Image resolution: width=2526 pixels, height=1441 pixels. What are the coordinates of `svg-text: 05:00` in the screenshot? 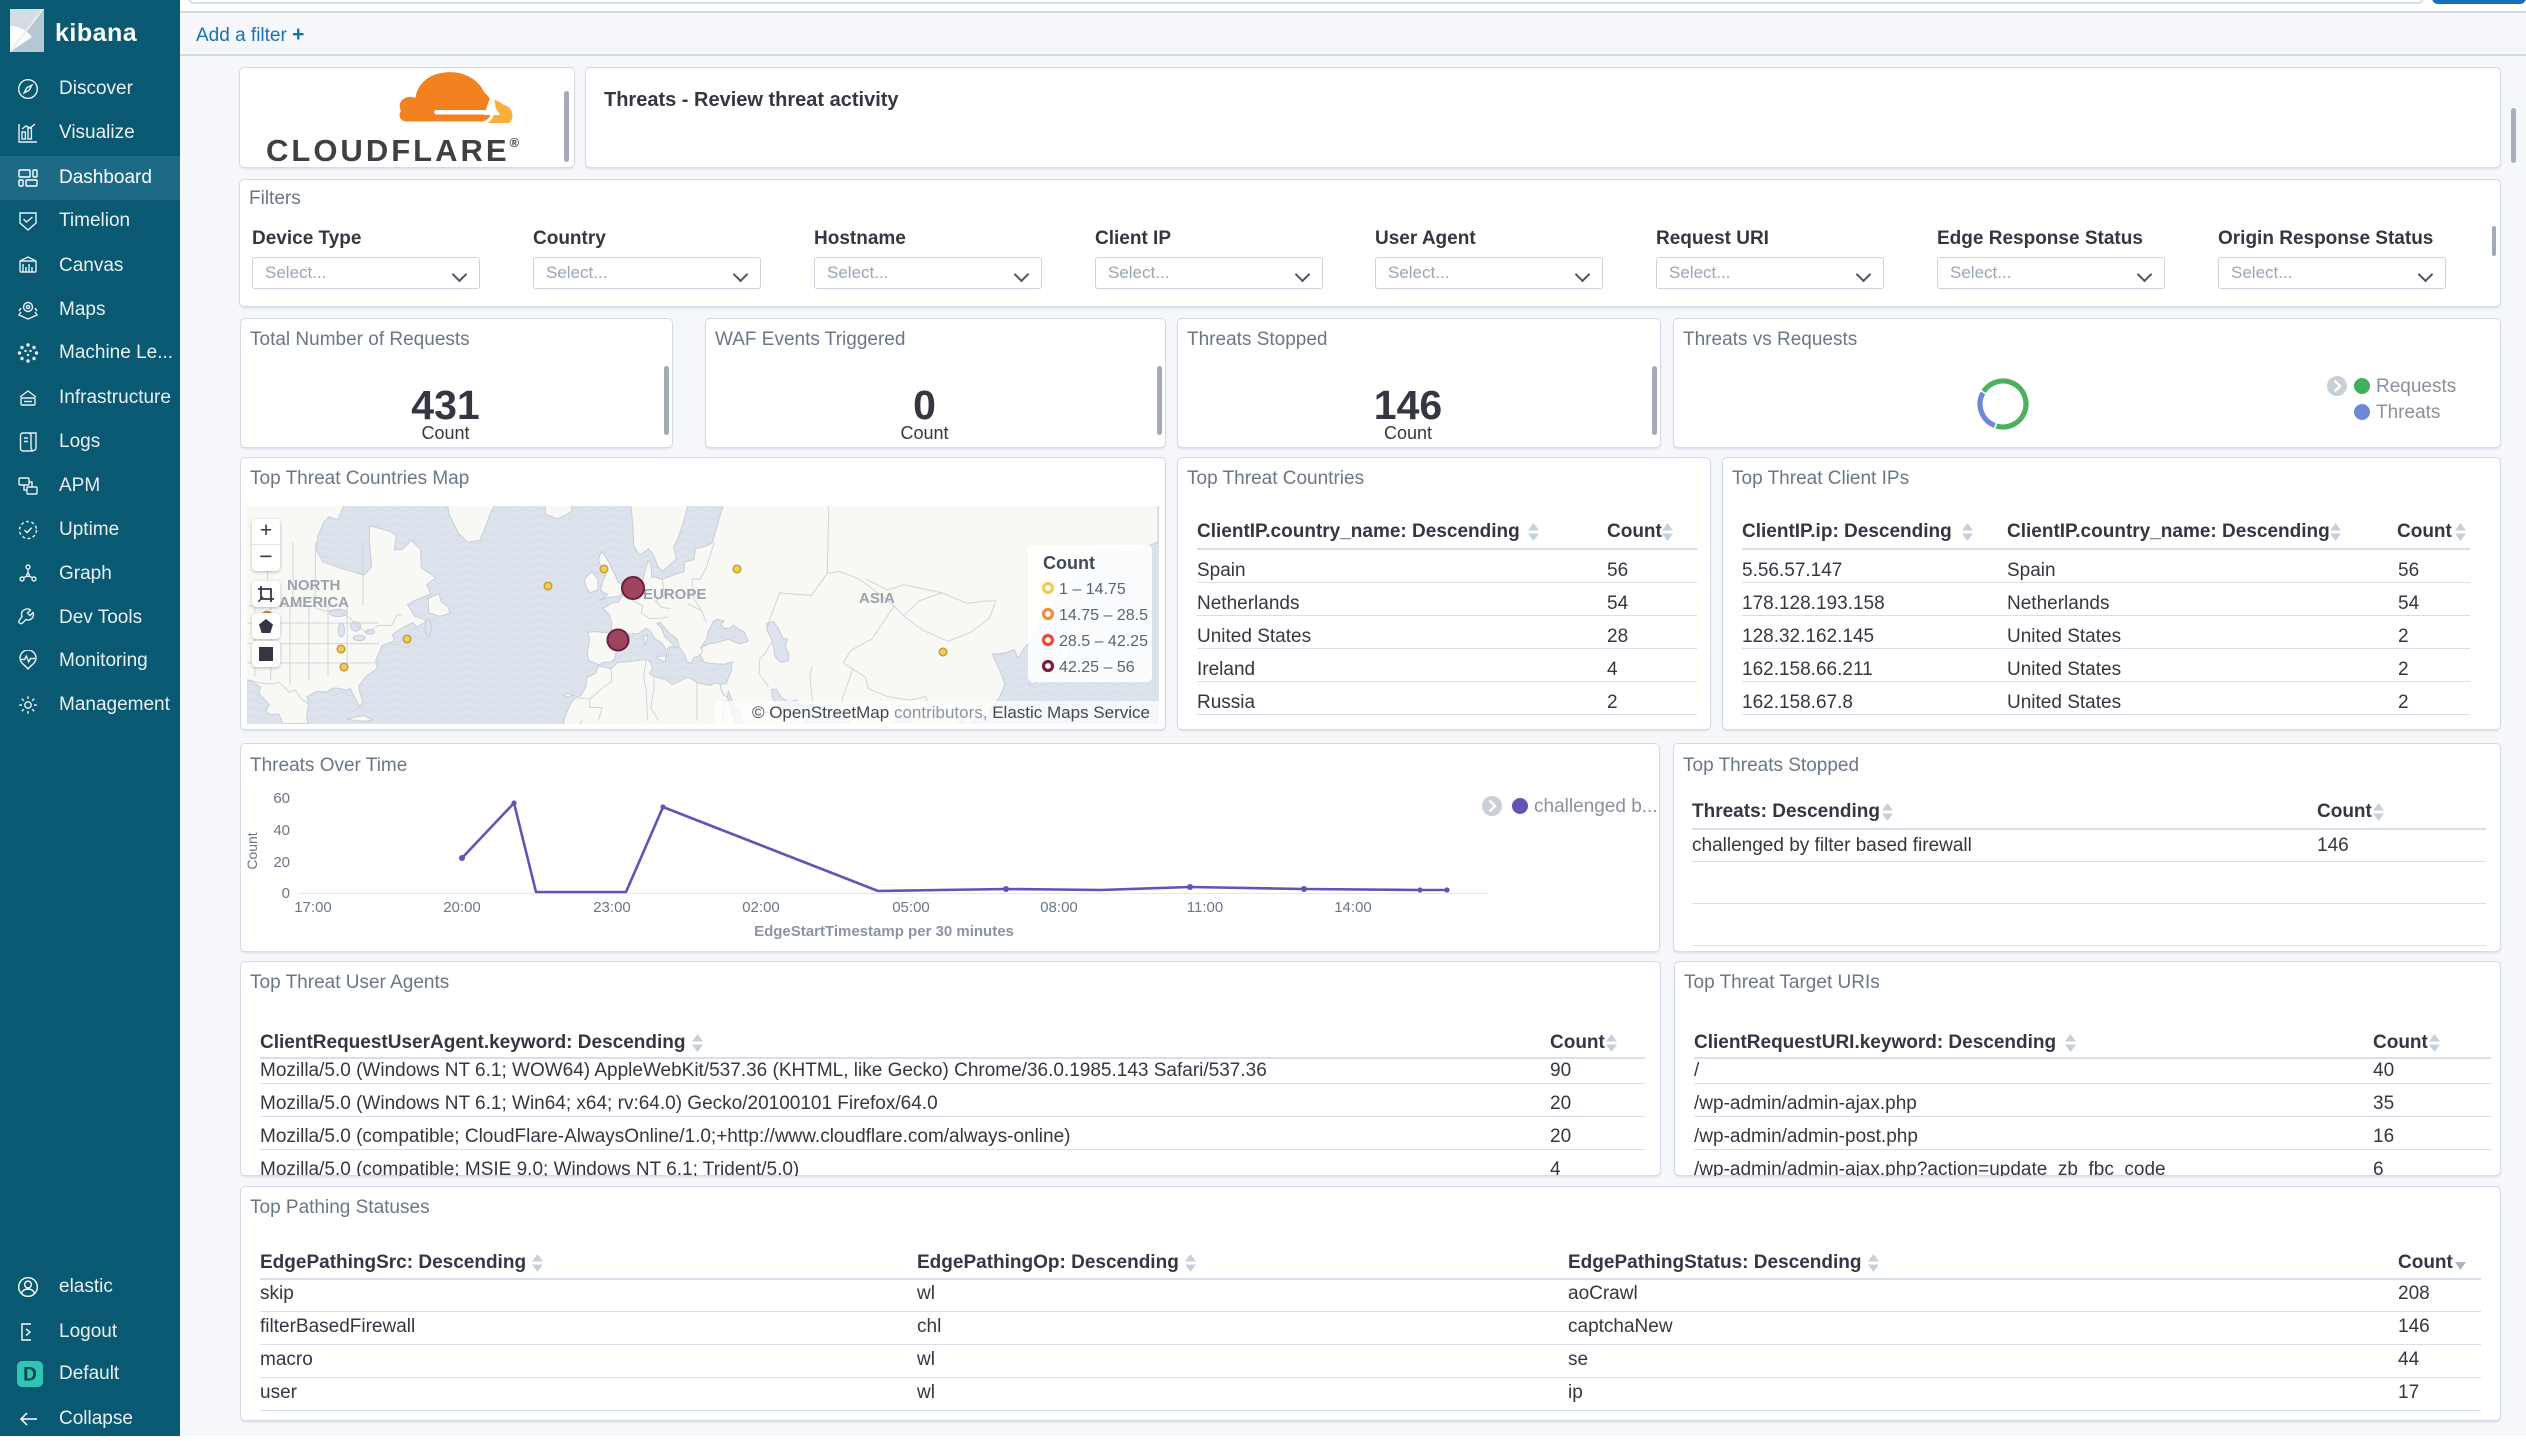 It's located at (911, 907).